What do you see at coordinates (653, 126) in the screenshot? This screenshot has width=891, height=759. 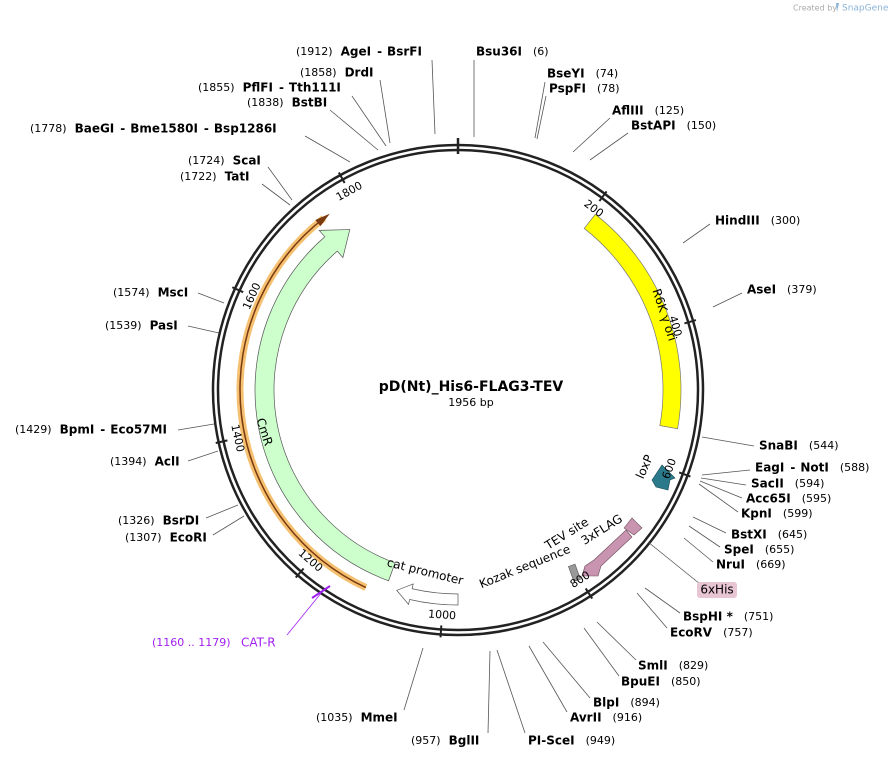 I see `enzyme-name: BstAPI` at bounding box center [653, 126].